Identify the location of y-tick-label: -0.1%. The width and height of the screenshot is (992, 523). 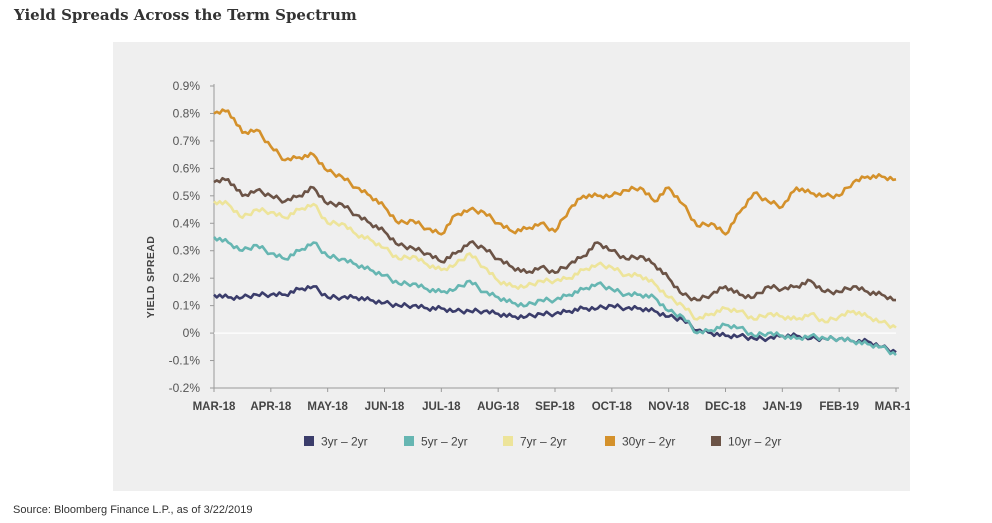
(185, 361).